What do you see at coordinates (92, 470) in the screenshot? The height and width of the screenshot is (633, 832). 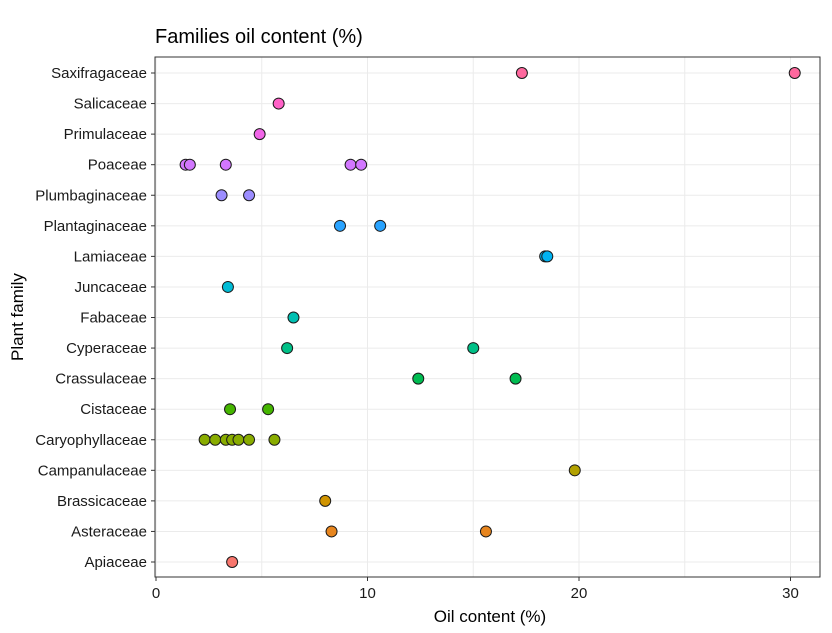 I see `y-tick-label: Campanulaceae` at bounding box center [92, 470].